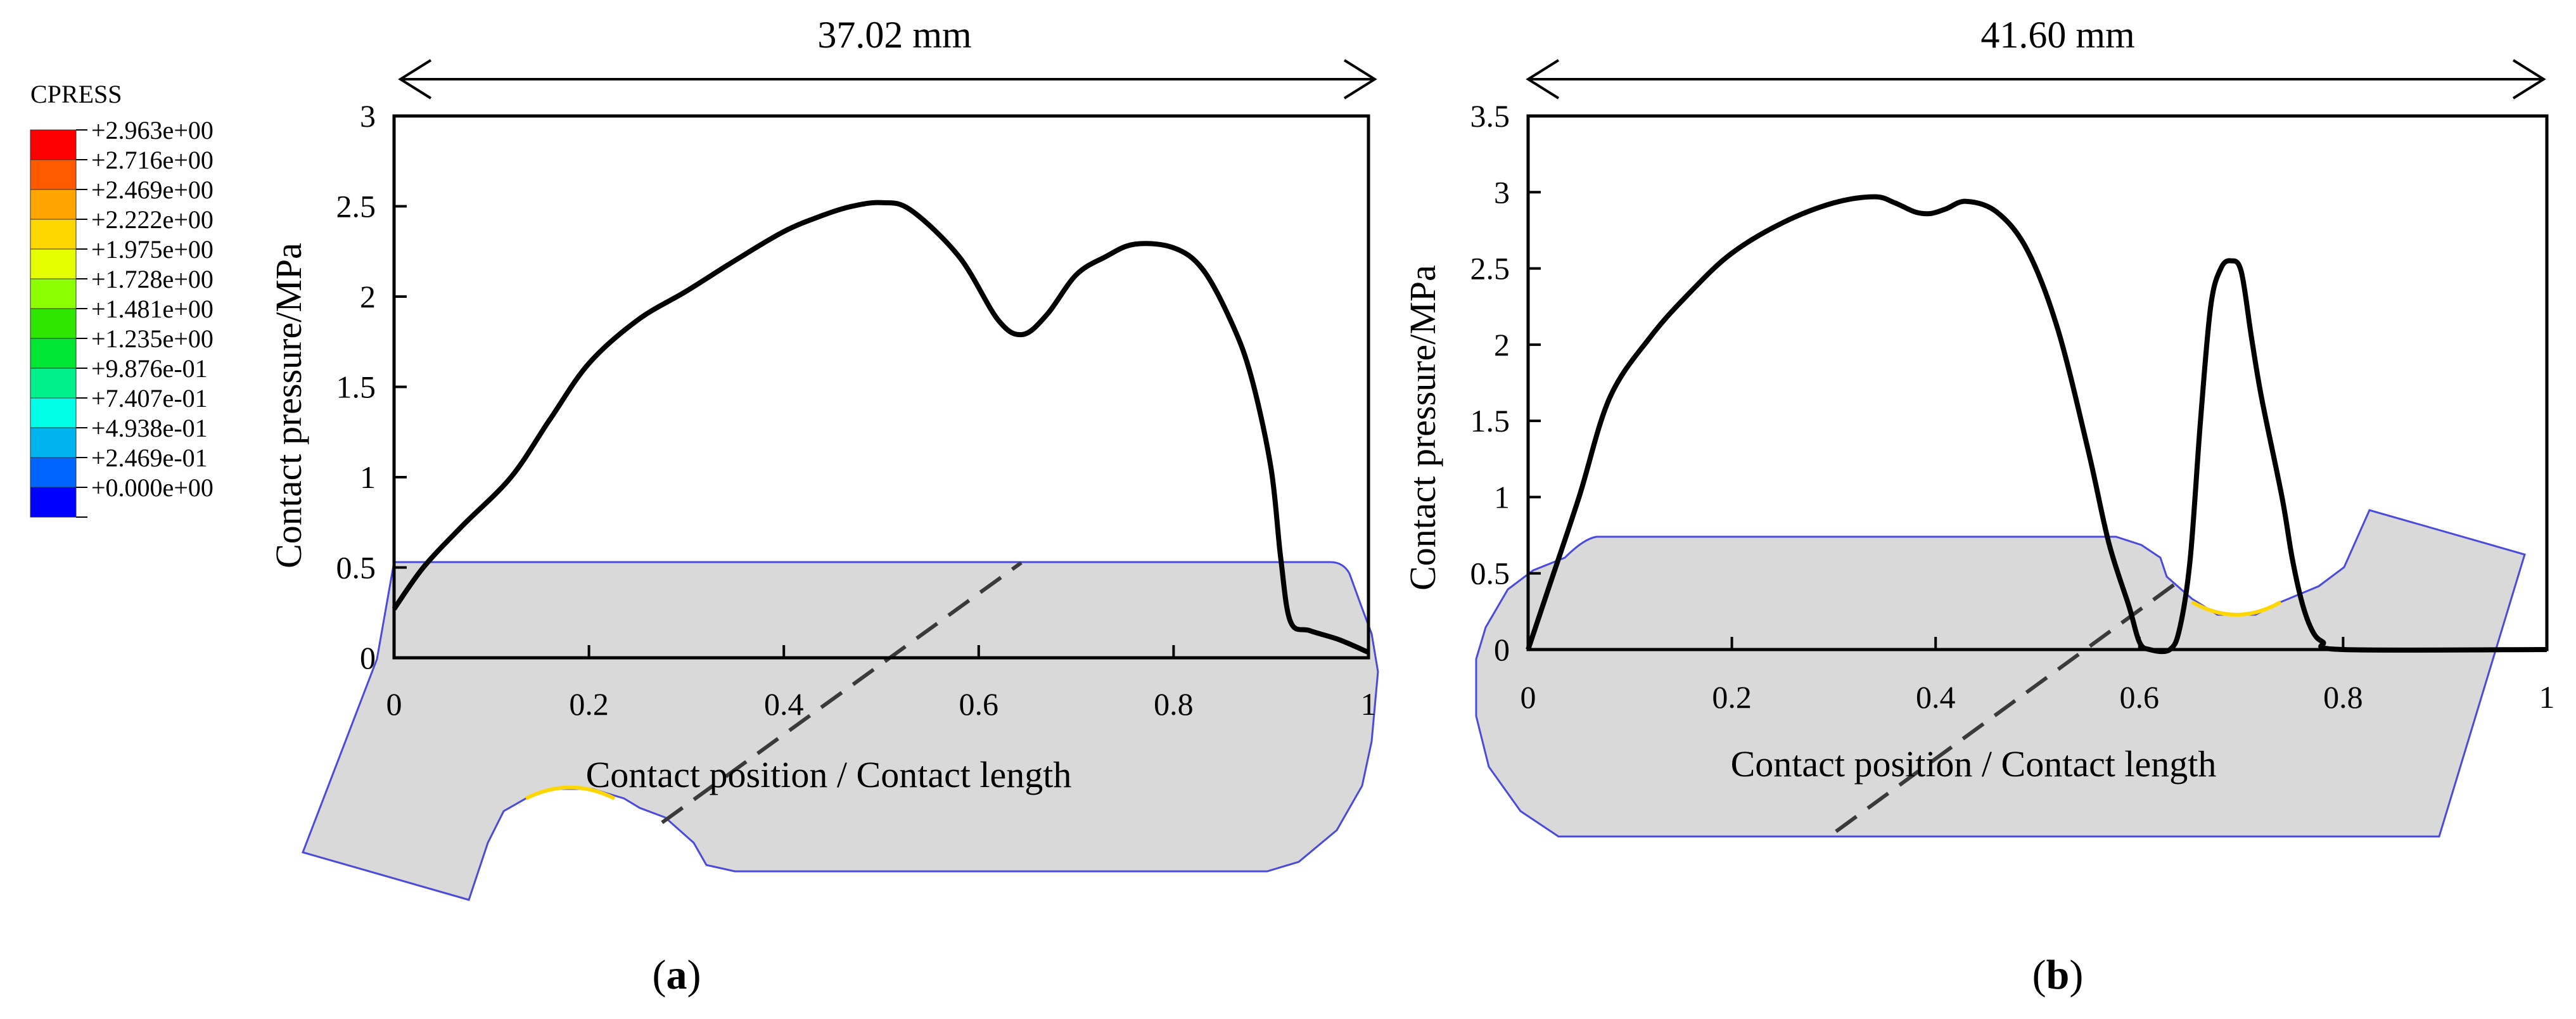 The width and height of the screenshot is (2576, 1019). Describe the element at coordinates (1490, 116) in the screenshot. I see `y-tick-label: 3.5` at that location.